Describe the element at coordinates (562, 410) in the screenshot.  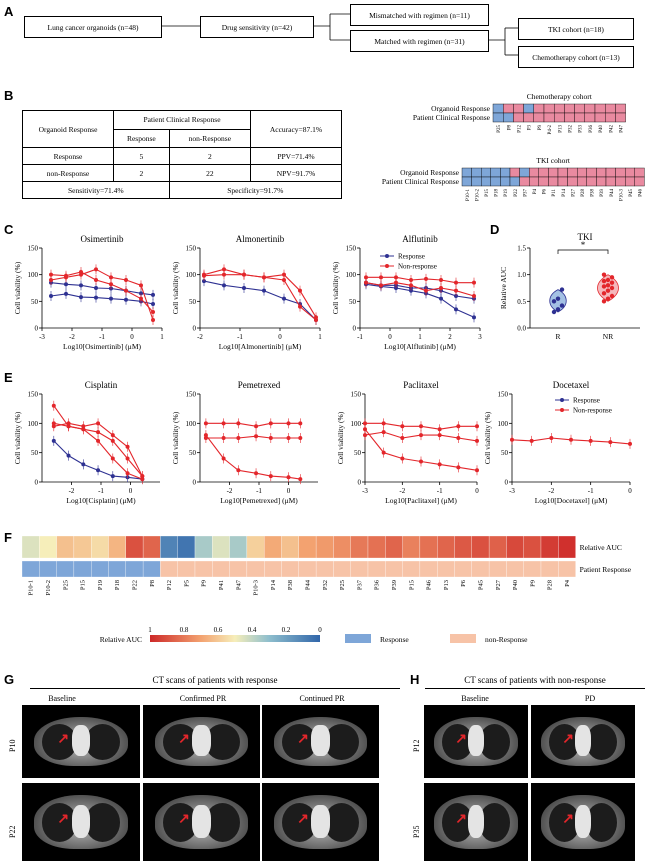
I see `e-legend-marker` at that location.